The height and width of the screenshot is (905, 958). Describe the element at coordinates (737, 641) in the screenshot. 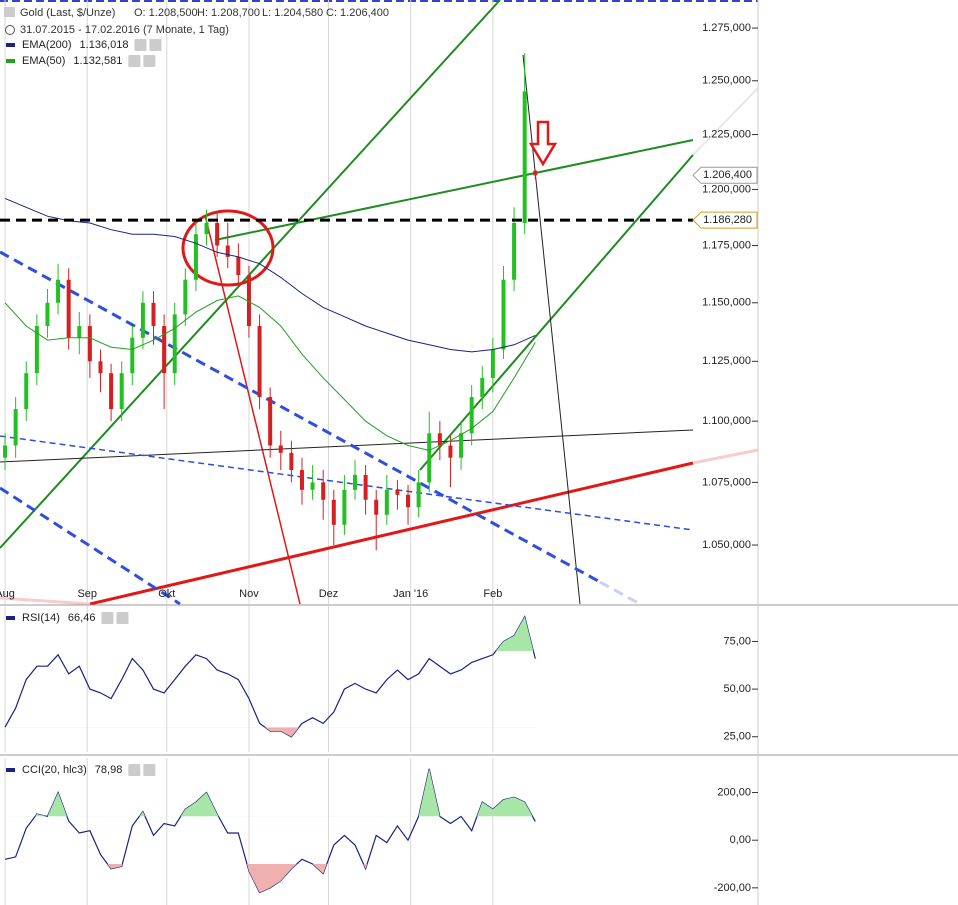

I see `y-tick-label: 75,00` at that location.